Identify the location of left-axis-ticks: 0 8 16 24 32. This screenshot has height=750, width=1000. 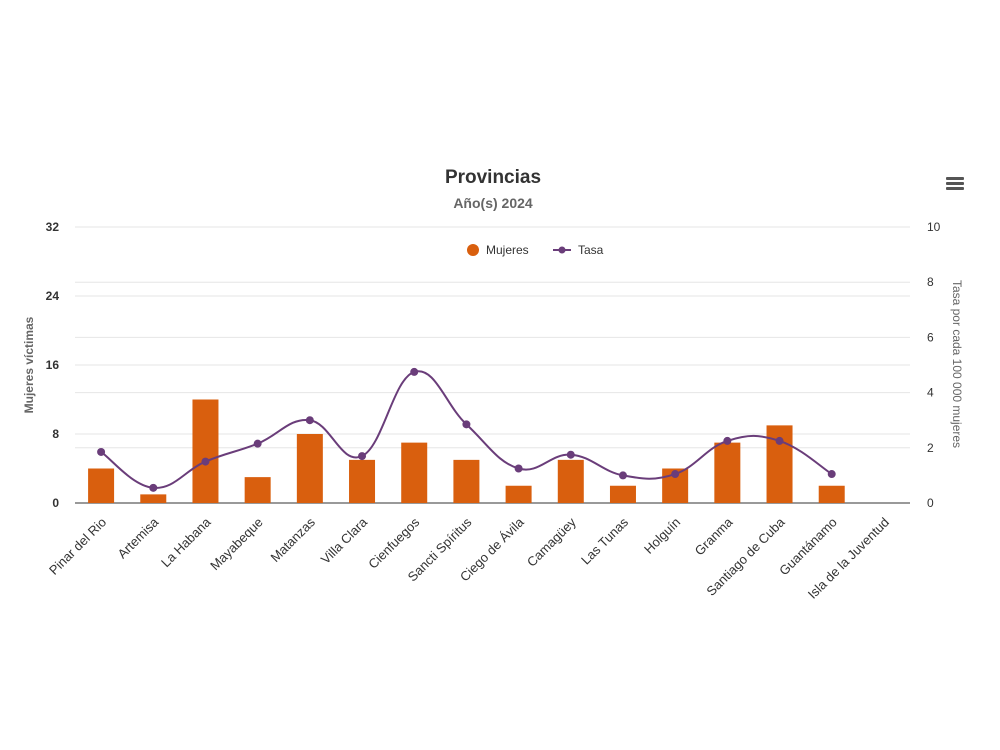
(53, 365).